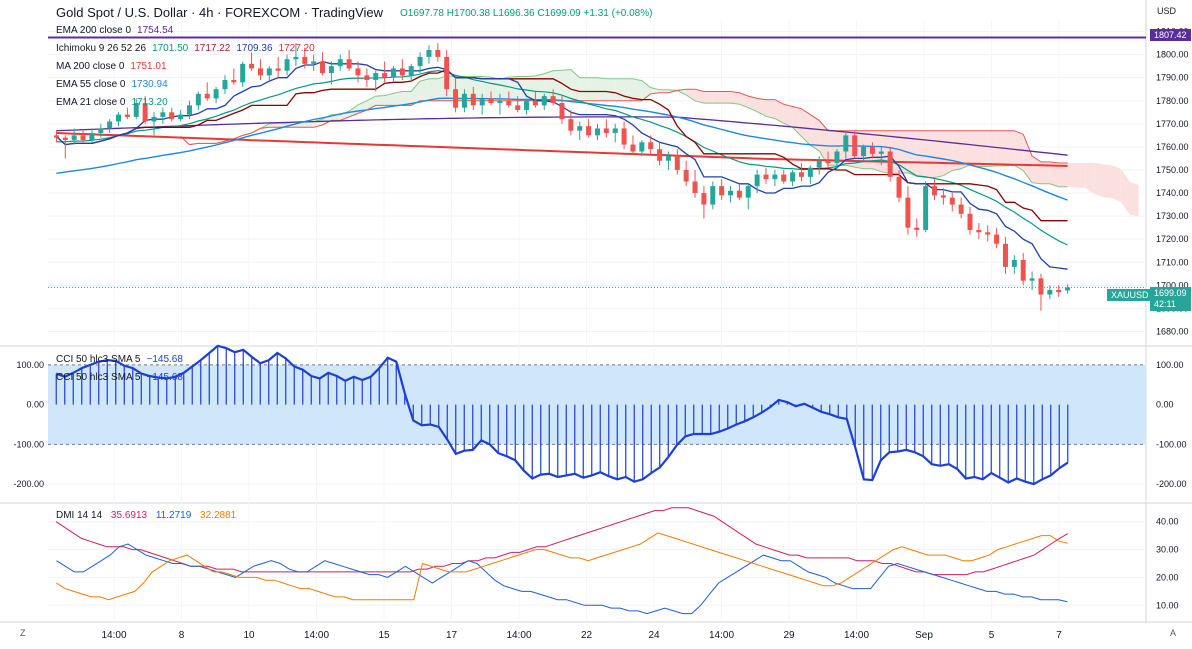 The width and height of the screenshot is (1192, 649). I want to click on zoom-button: Z, so click(23, 633).